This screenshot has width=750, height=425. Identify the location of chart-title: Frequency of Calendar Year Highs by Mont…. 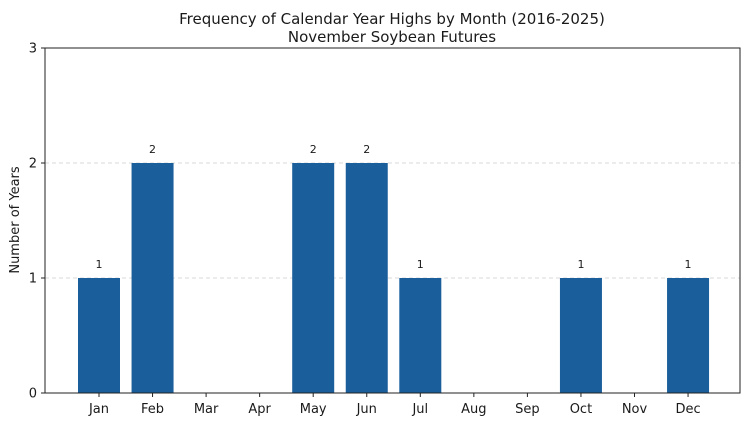
(392, 19).